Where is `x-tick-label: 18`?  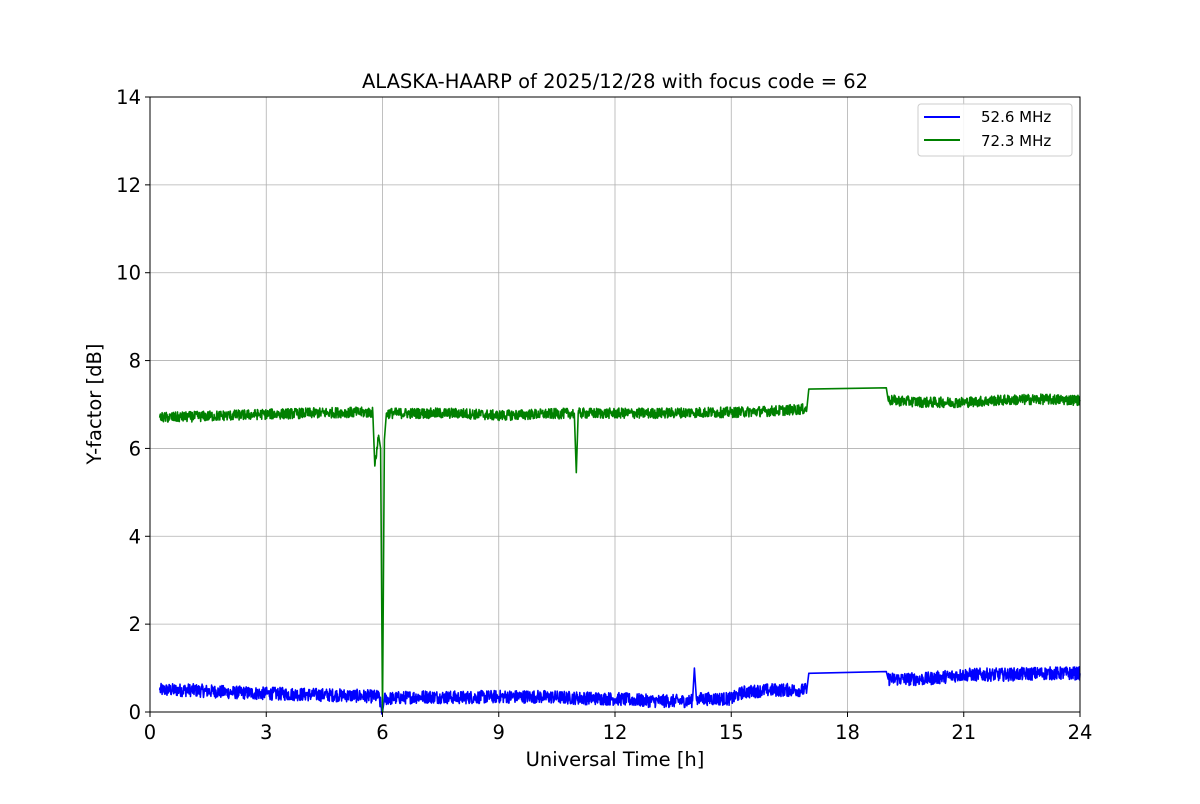 x-tick-label: 18 is located at coordinates (847, 732).